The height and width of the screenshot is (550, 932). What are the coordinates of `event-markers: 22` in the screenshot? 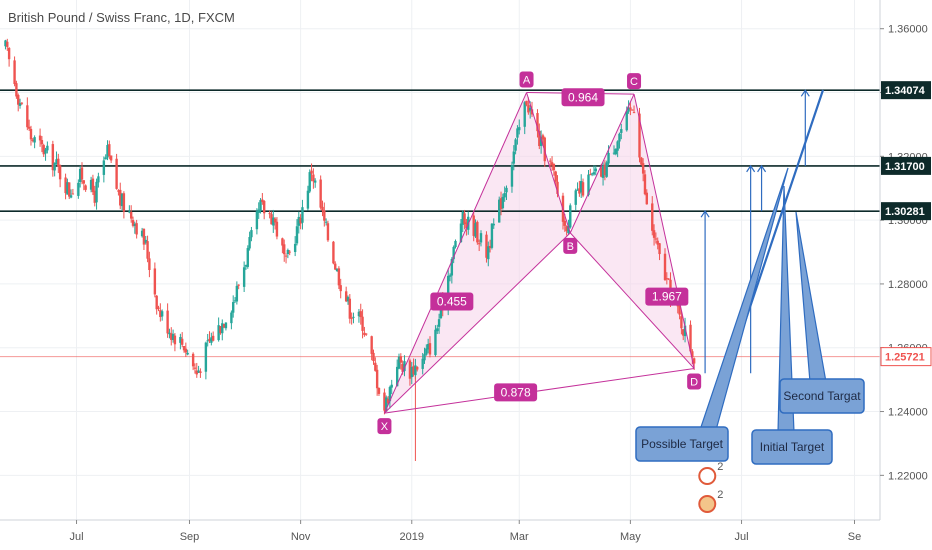 It's located at (710, 487).